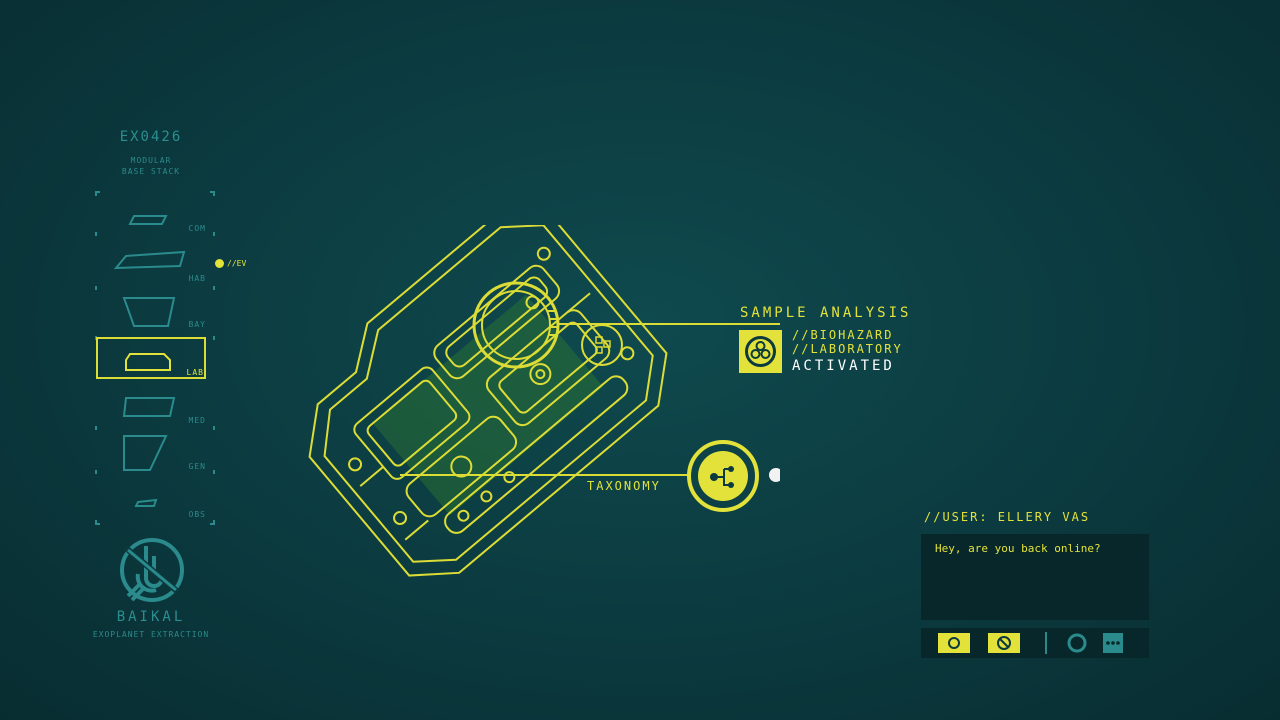 The width and height of the screenshot is (1280, 720). I want to click on circle-button-icon, so click(954, 643).